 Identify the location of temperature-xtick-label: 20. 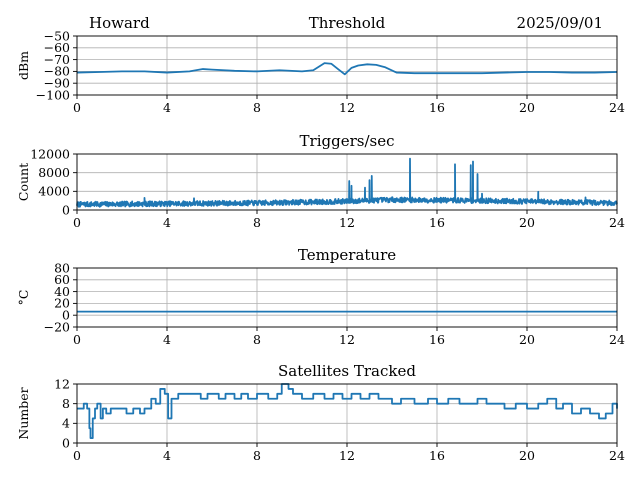
(527, 339).